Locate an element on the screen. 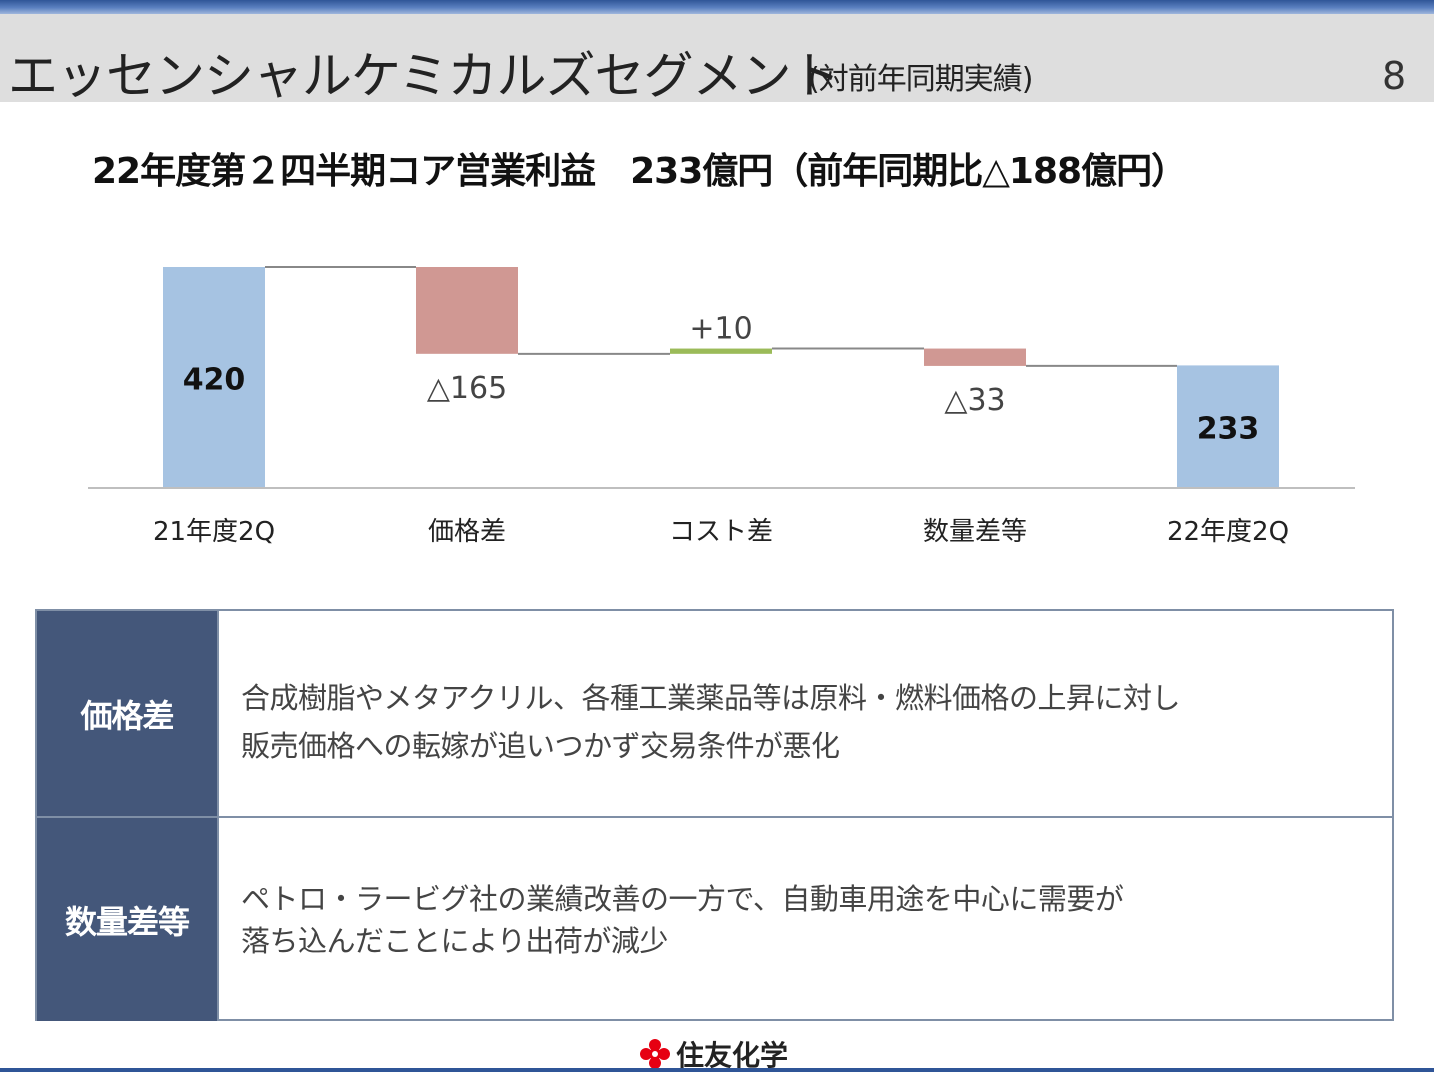 The height and width of the screenshot is (1074, 1434). category-label: コスト差 is located at coordinates (721, 532).